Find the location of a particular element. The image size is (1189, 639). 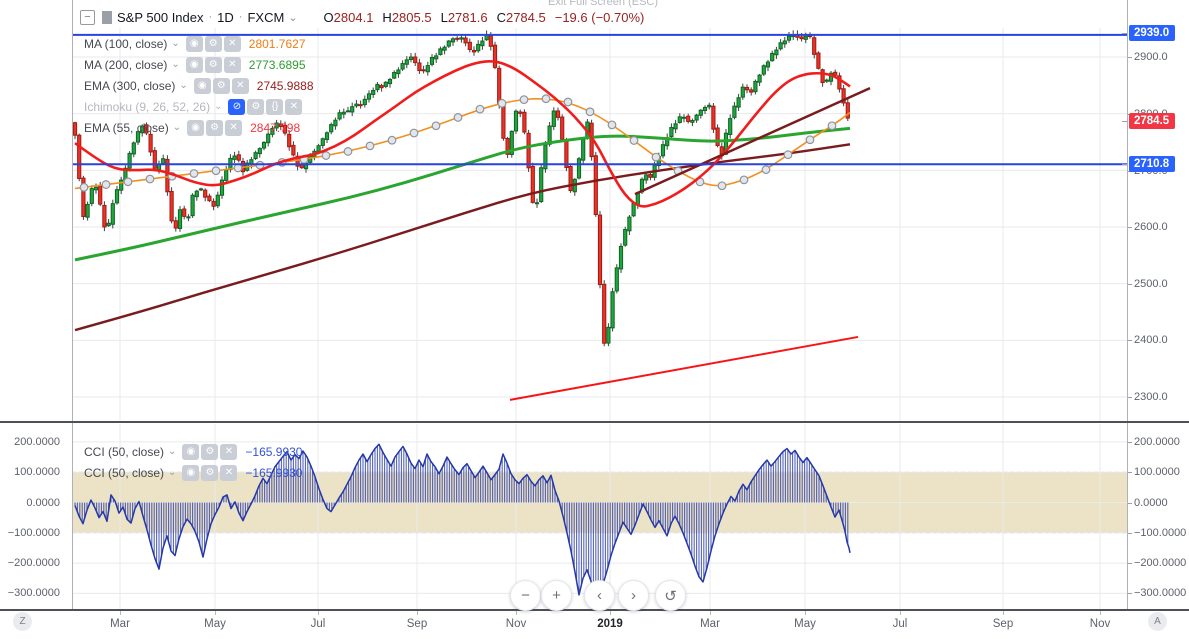

price-axis-label: 2900.0 is located at coordinates (1147, 57).